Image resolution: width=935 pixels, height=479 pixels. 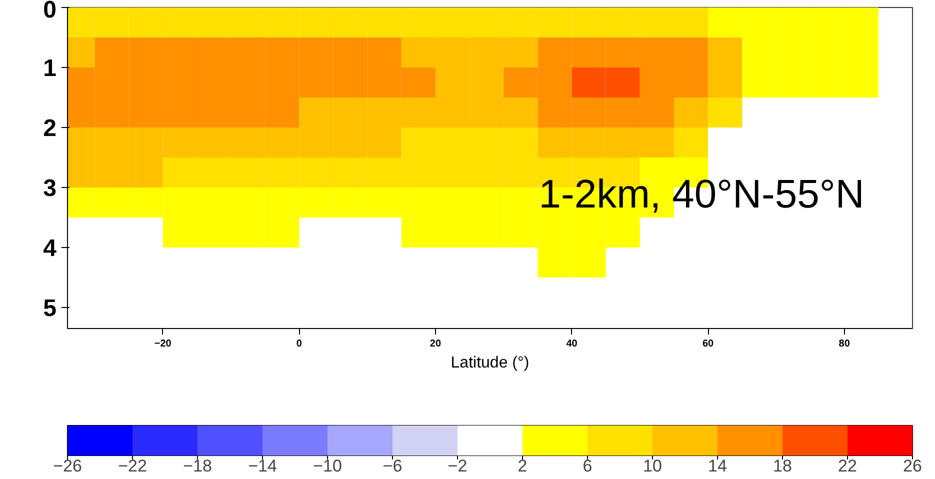 What do you see at coordinates (490, 363) in the screenshot?
I see `x-axis-title: Latitude (°)` at bounding box center [490, 363].